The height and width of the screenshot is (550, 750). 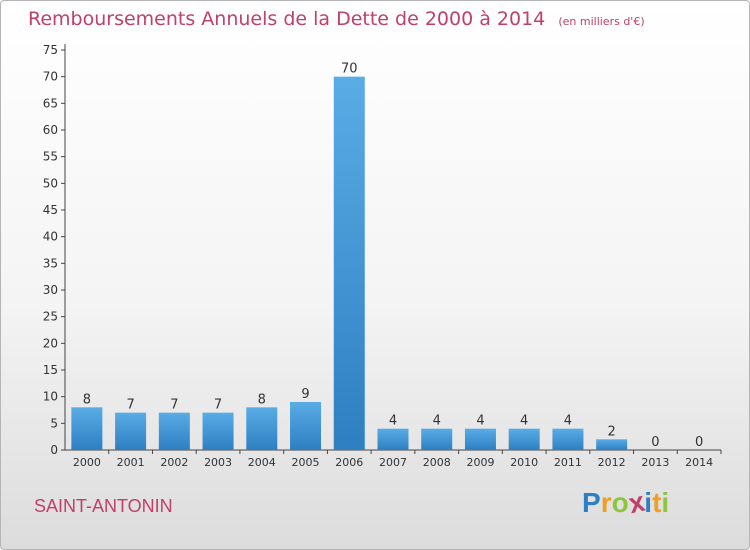 What do you see at coordinates (620, 502) in the screenshot?
I see `logo-letter: o` at bounding box center [620, 502].